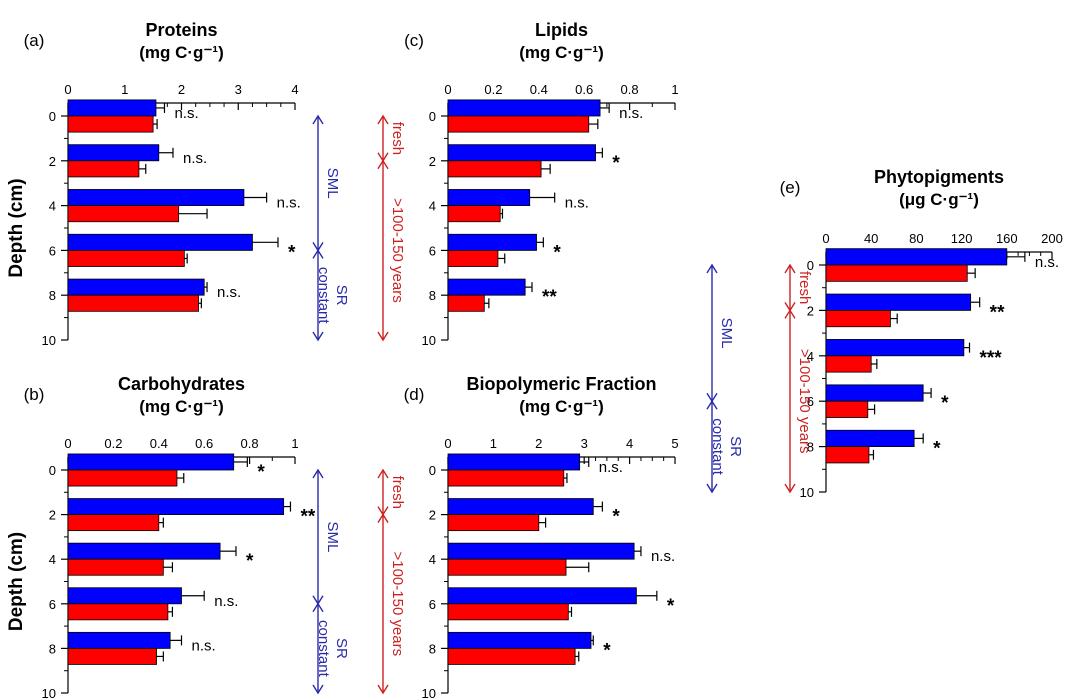 The image size is (1068, 700). Describe the element at coordinates (804, 287) in the screenshot. I see `red-annotation-label: fresh` at that location.